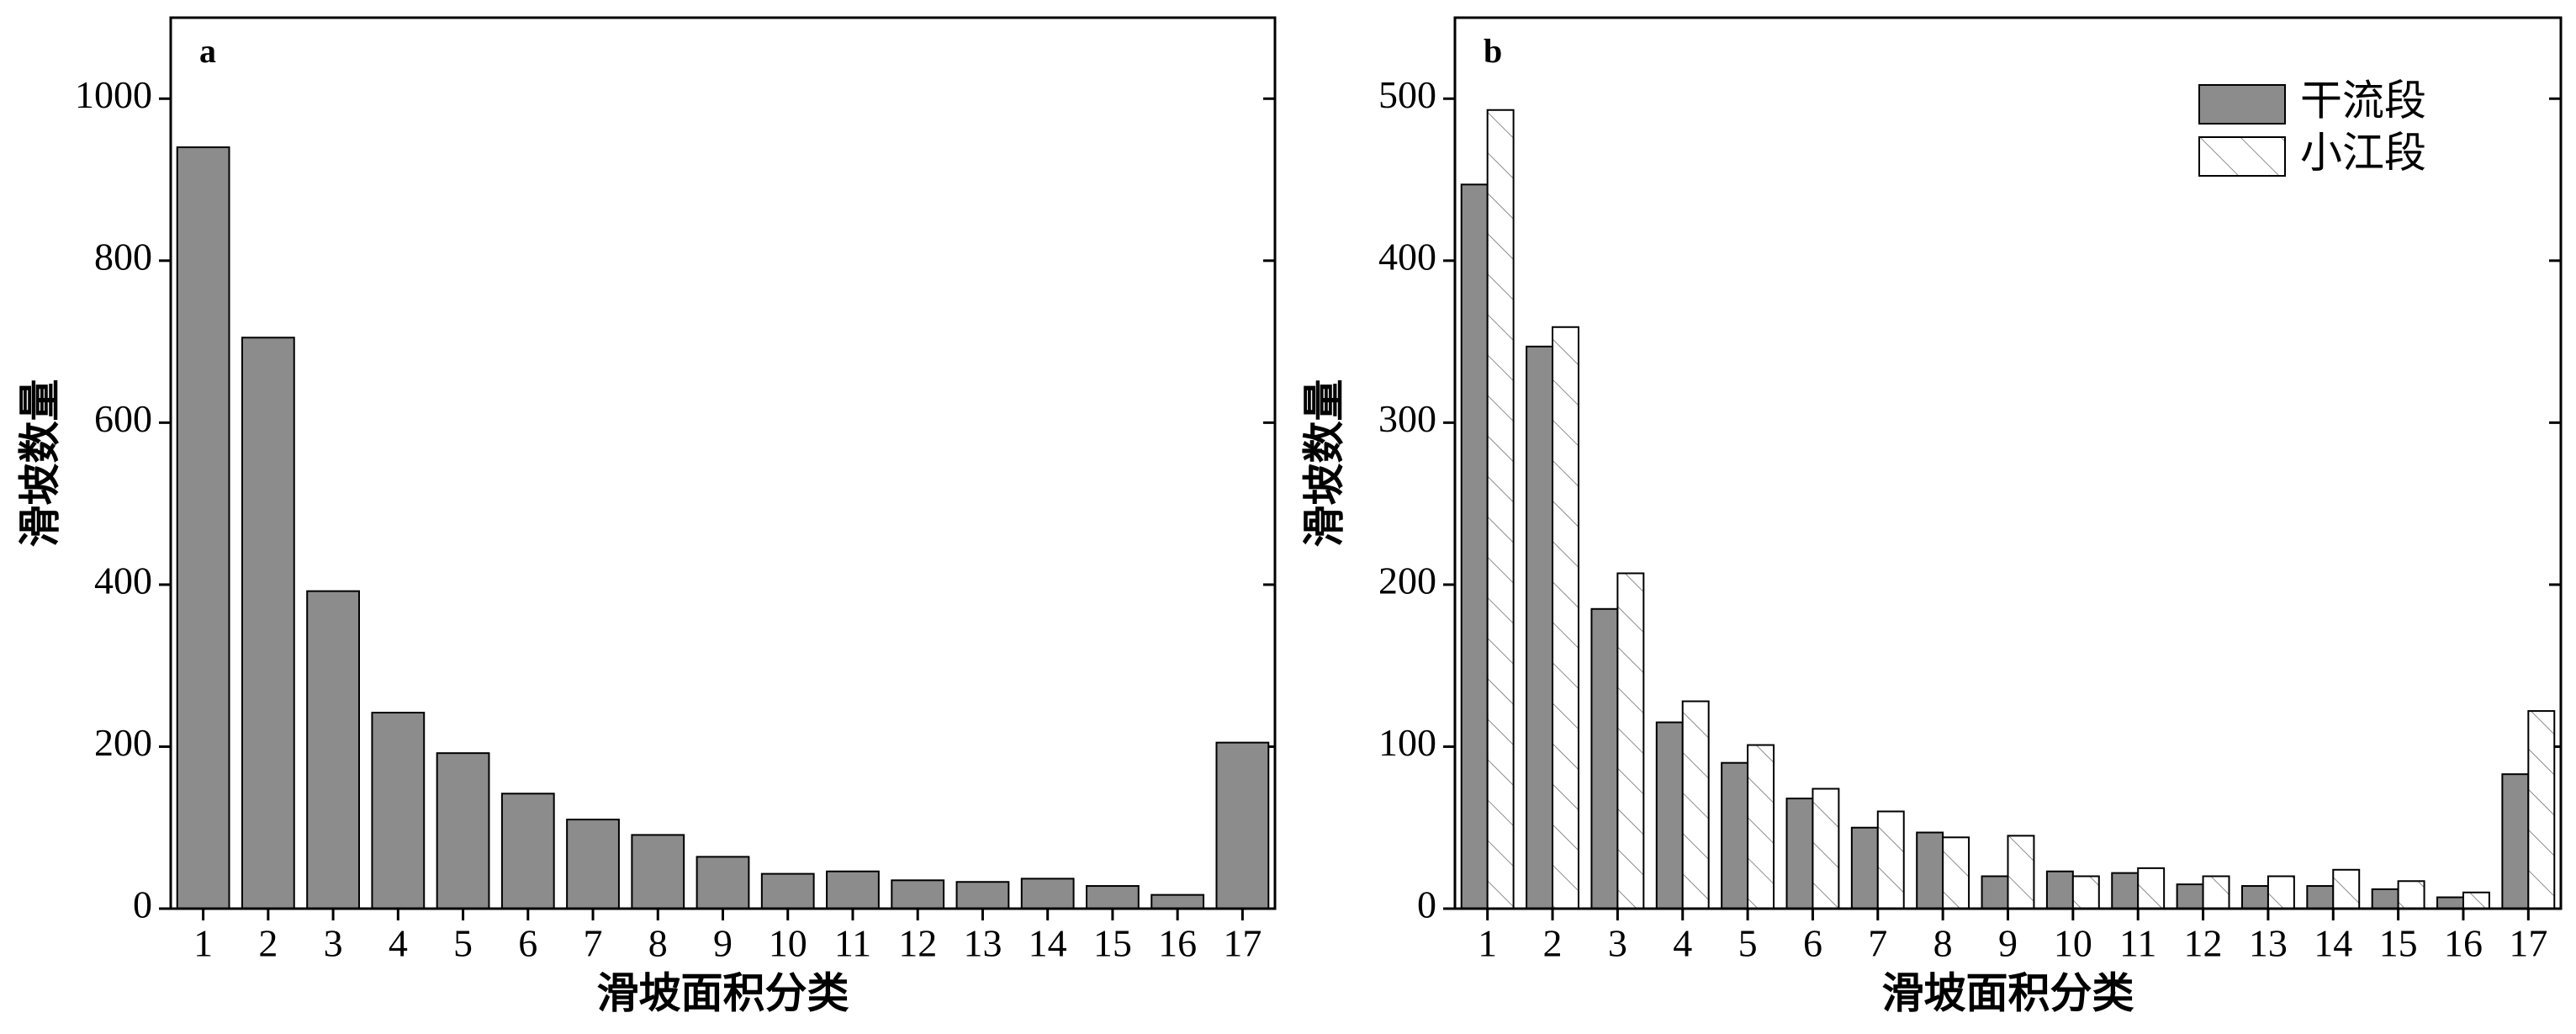  I want to click on x-tick-label: 8, so click(1943, 944).